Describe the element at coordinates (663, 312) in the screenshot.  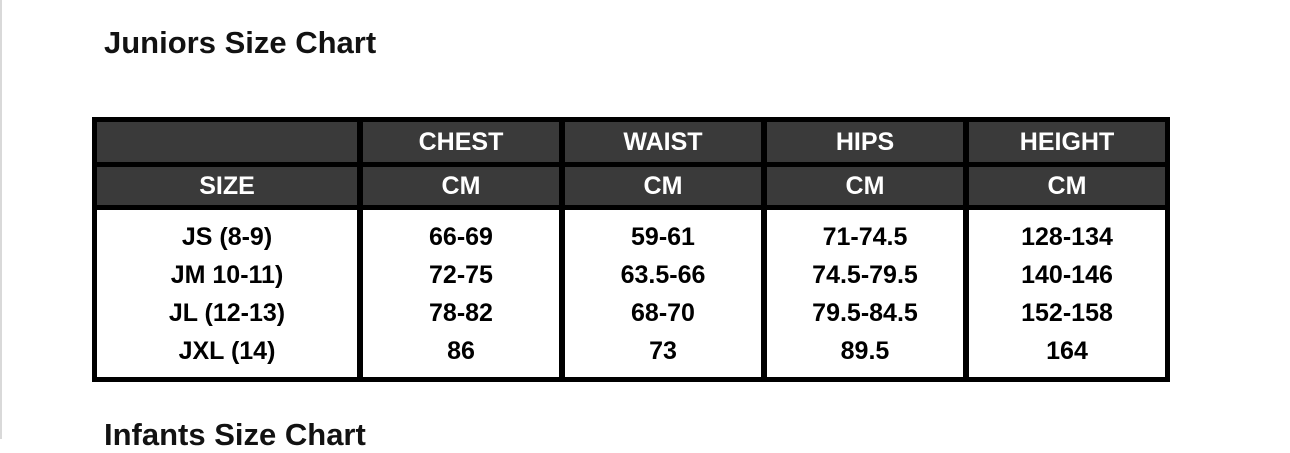
I see `waist-value: 68-70` at that location.